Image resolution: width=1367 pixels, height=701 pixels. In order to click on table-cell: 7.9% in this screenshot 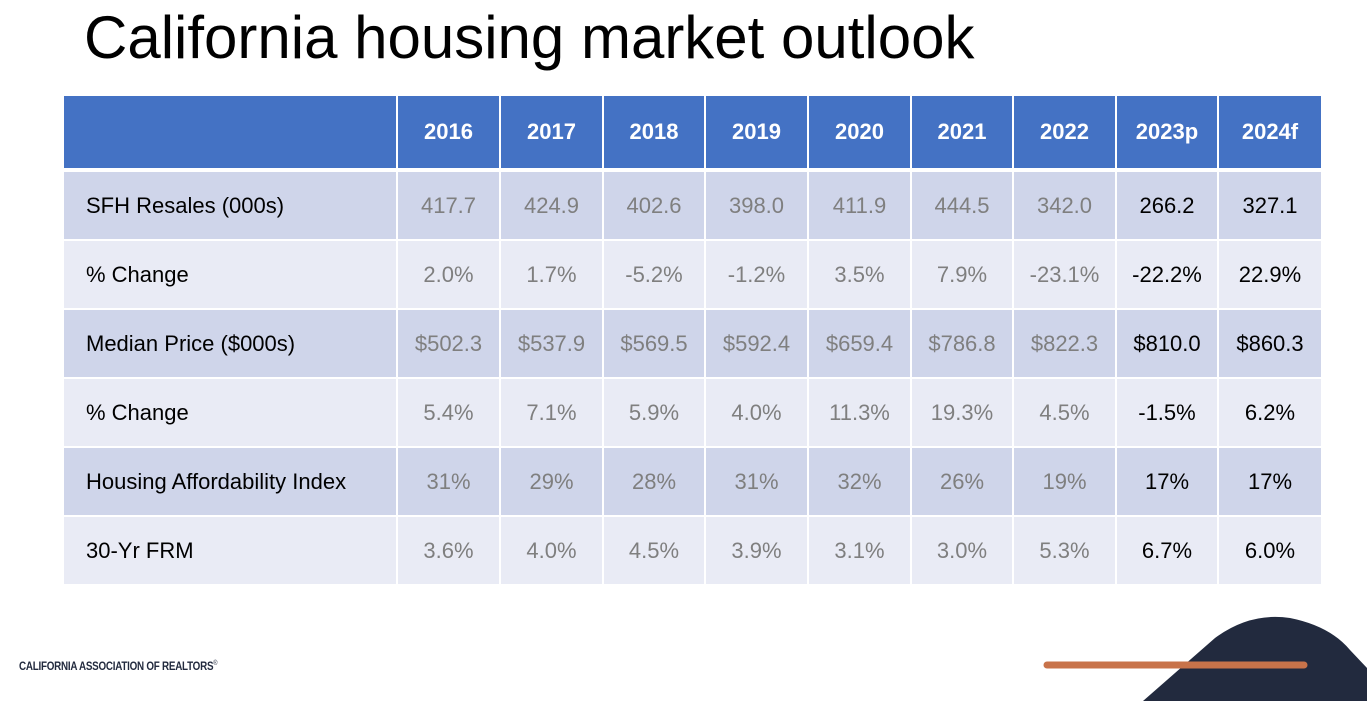, I will do `click(962, 274)`.